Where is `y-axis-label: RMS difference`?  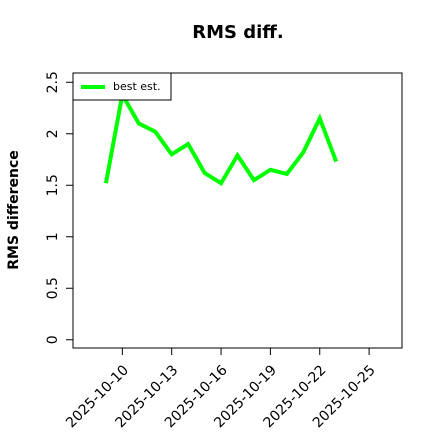
y-axis-label: RMS difference is located at coordinates (14, 210).